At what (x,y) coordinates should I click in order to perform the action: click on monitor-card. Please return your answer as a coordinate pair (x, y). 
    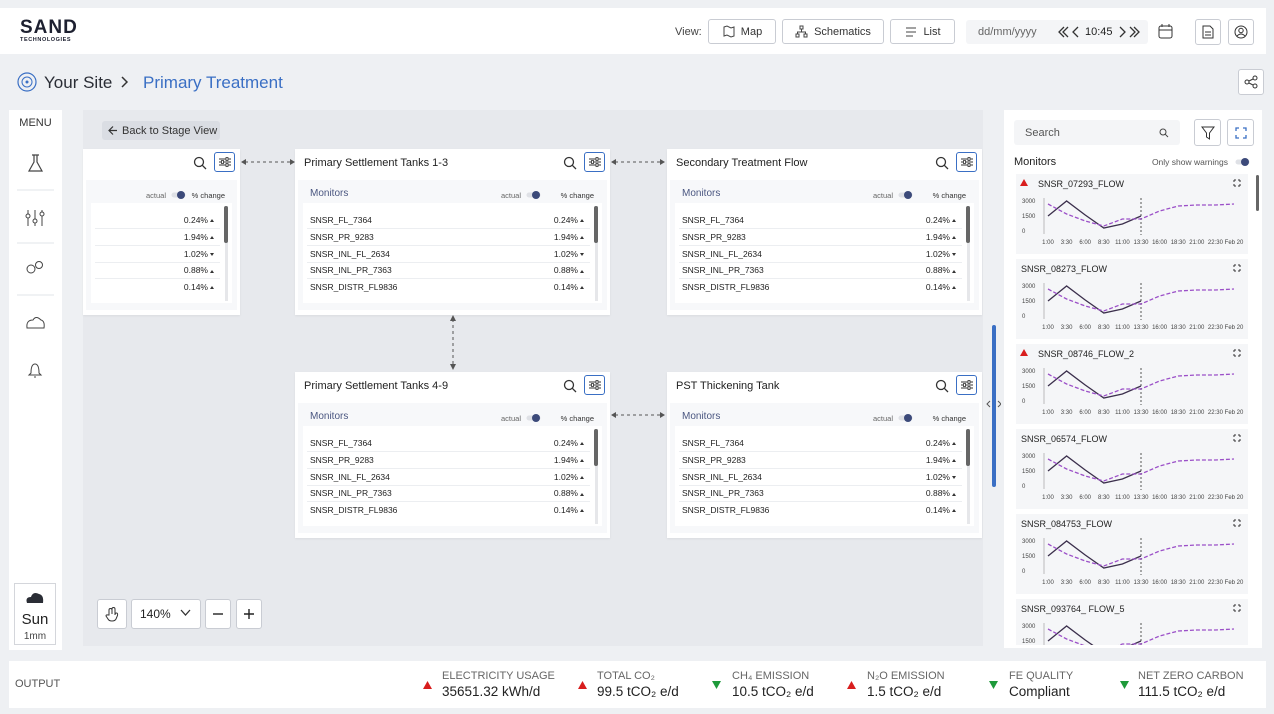
    Looking at the image, I should click on (1132, 384).